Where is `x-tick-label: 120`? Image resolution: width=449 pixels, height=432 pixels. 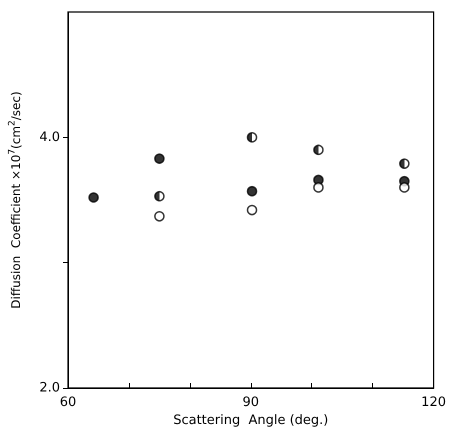
x-tick-label: 120 is located at coordinates (433, 402).